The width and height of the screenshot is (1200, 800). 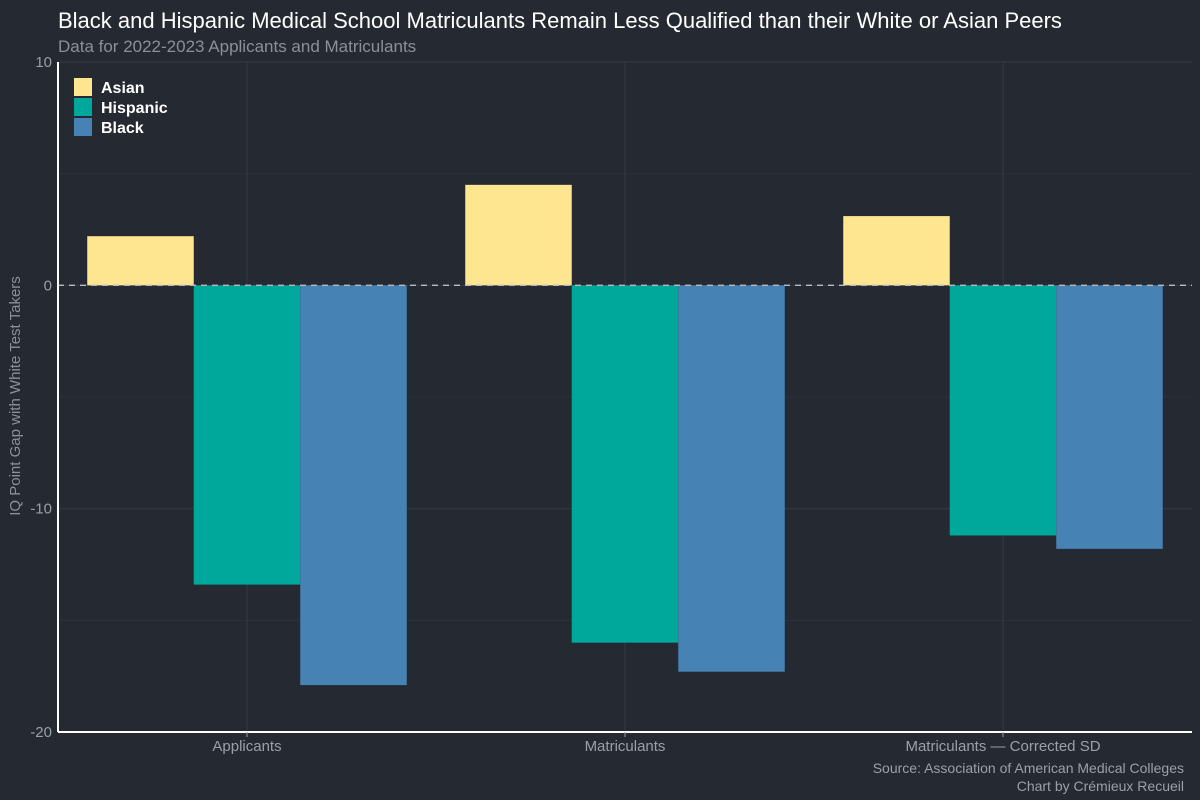 What do you see at coordinates (48, 285) in the screenshot?
I see `y-tick-label: 0` at bounding box center [48, 285].